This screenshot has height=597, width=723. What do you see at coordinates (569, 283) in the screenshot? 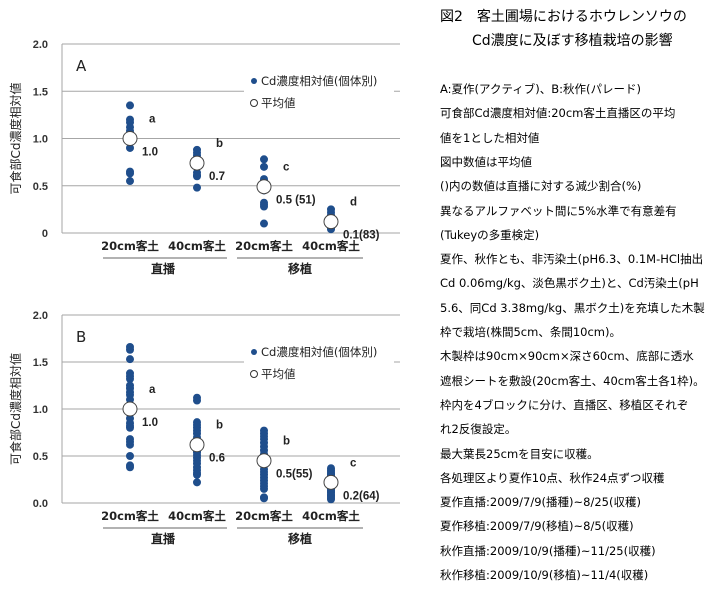
I see `note-line: Cd 0.06mg/kg、淡色黒ボク土)と、Cd汚染土(pH` at bounding box center [569, 283].